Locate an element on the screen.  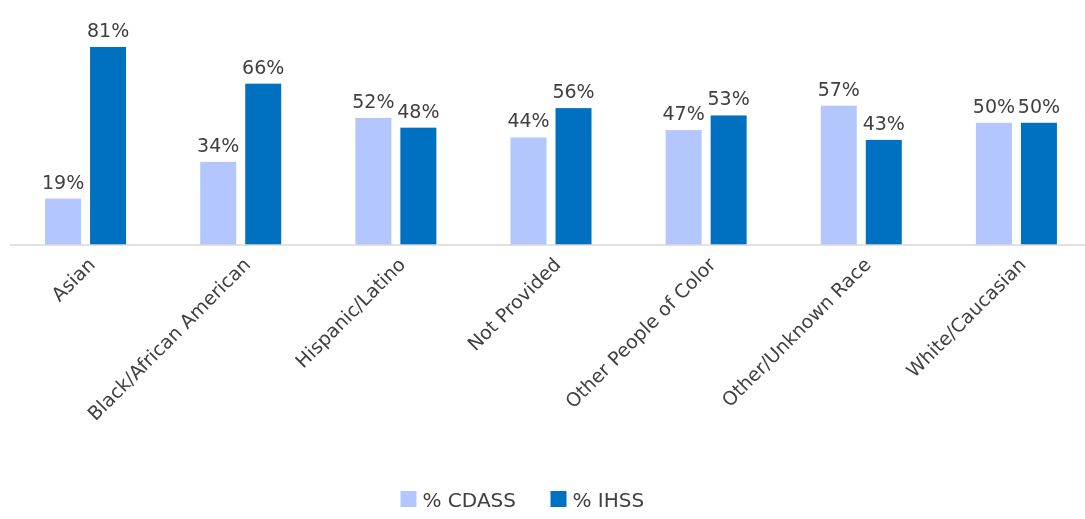
data-label: 56% is located at coordinates (573, 91).